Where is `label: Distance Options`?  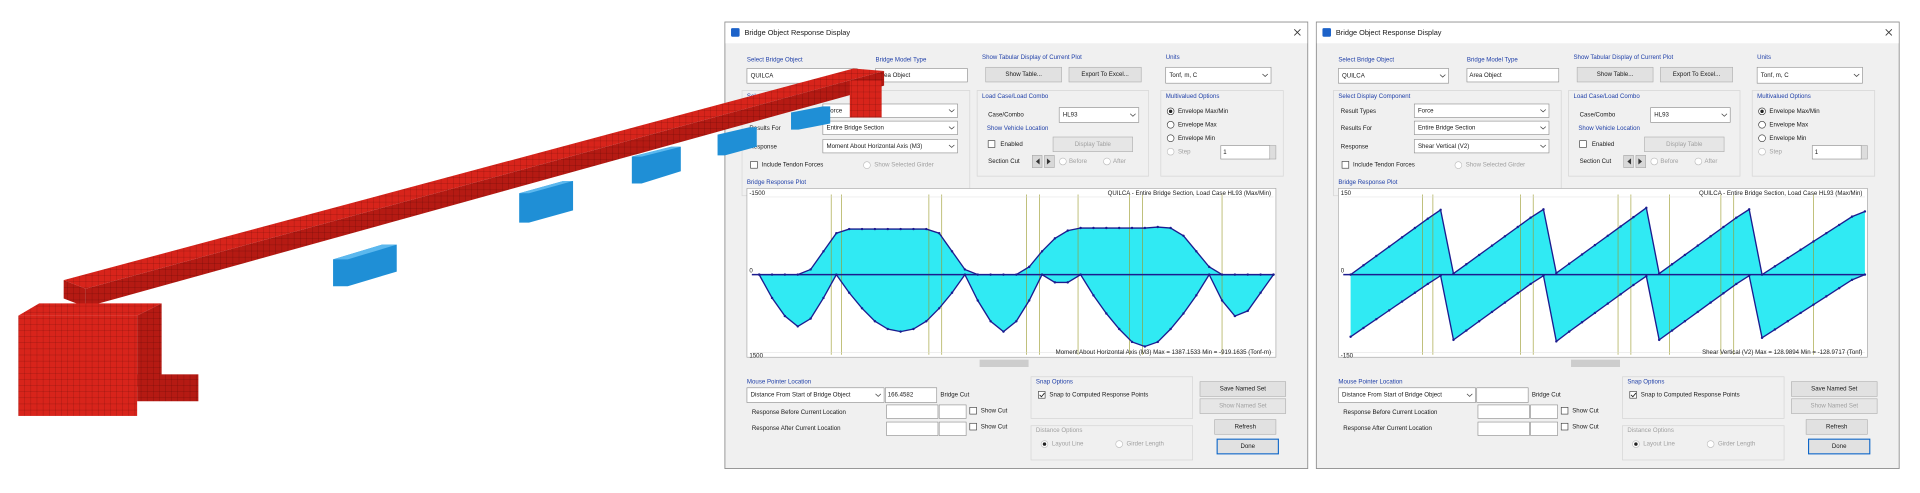 label: Distance Options is located at coordinates (1059, 430).